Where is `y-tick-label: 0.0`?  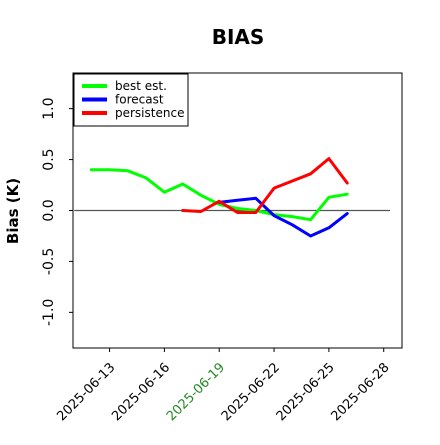 y-tick-label: 0.0 is located at coordinates (49, 210).